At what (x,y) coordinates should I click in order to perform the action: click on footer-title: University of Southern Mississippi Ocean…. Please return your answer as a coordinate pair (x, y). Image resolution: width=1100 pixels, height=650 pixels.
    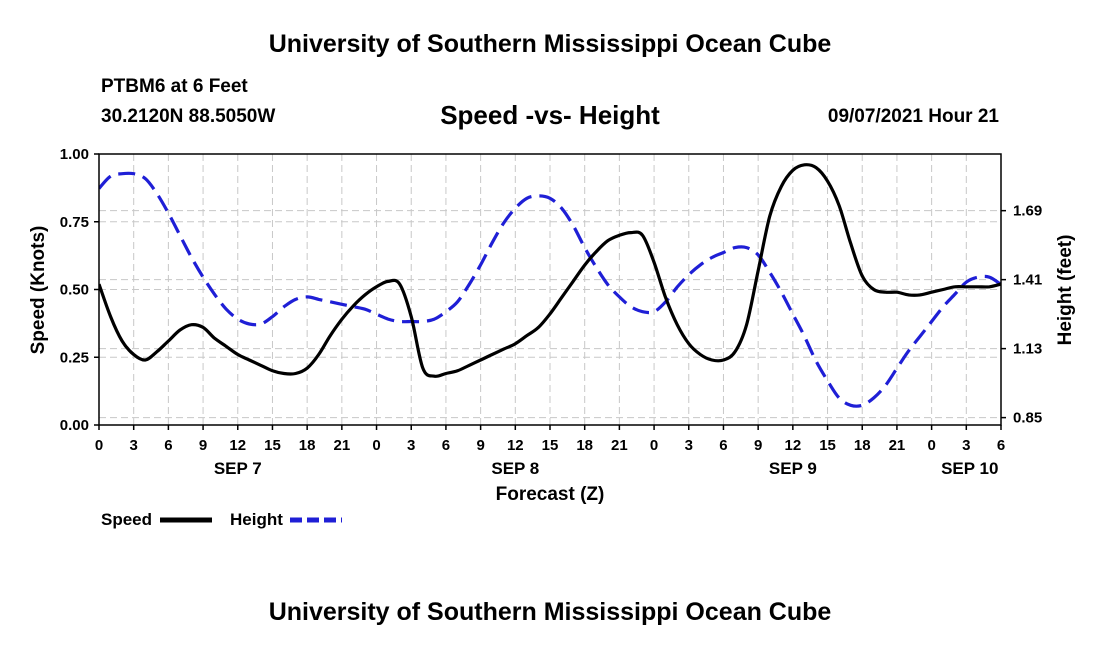
    Looking at the image, I should click on (550, 612).